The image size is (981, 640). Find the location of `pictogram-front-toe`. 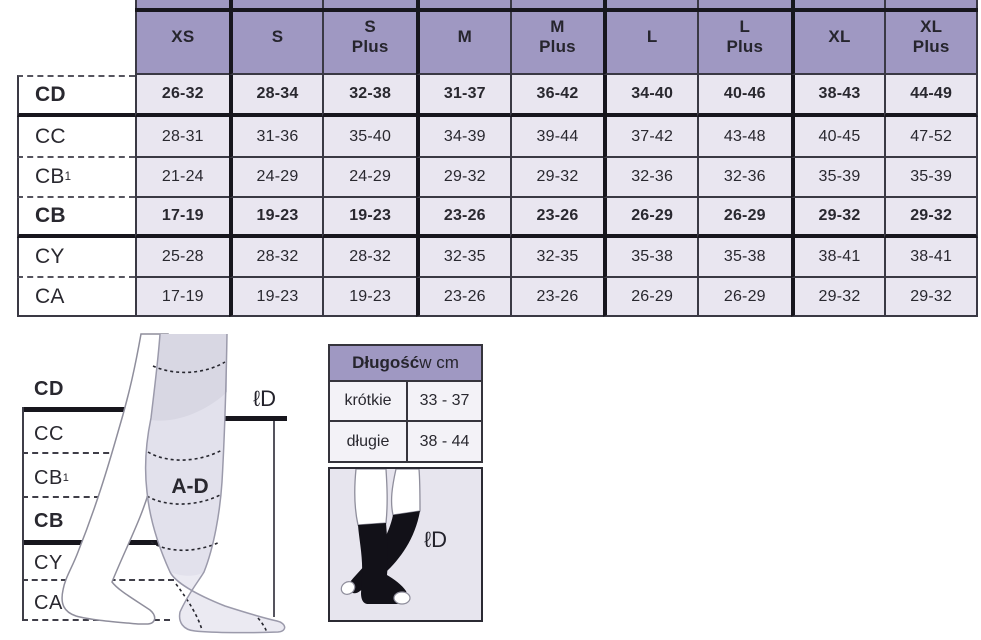

pictogram-front-toe is located at coordinates (402, 598).